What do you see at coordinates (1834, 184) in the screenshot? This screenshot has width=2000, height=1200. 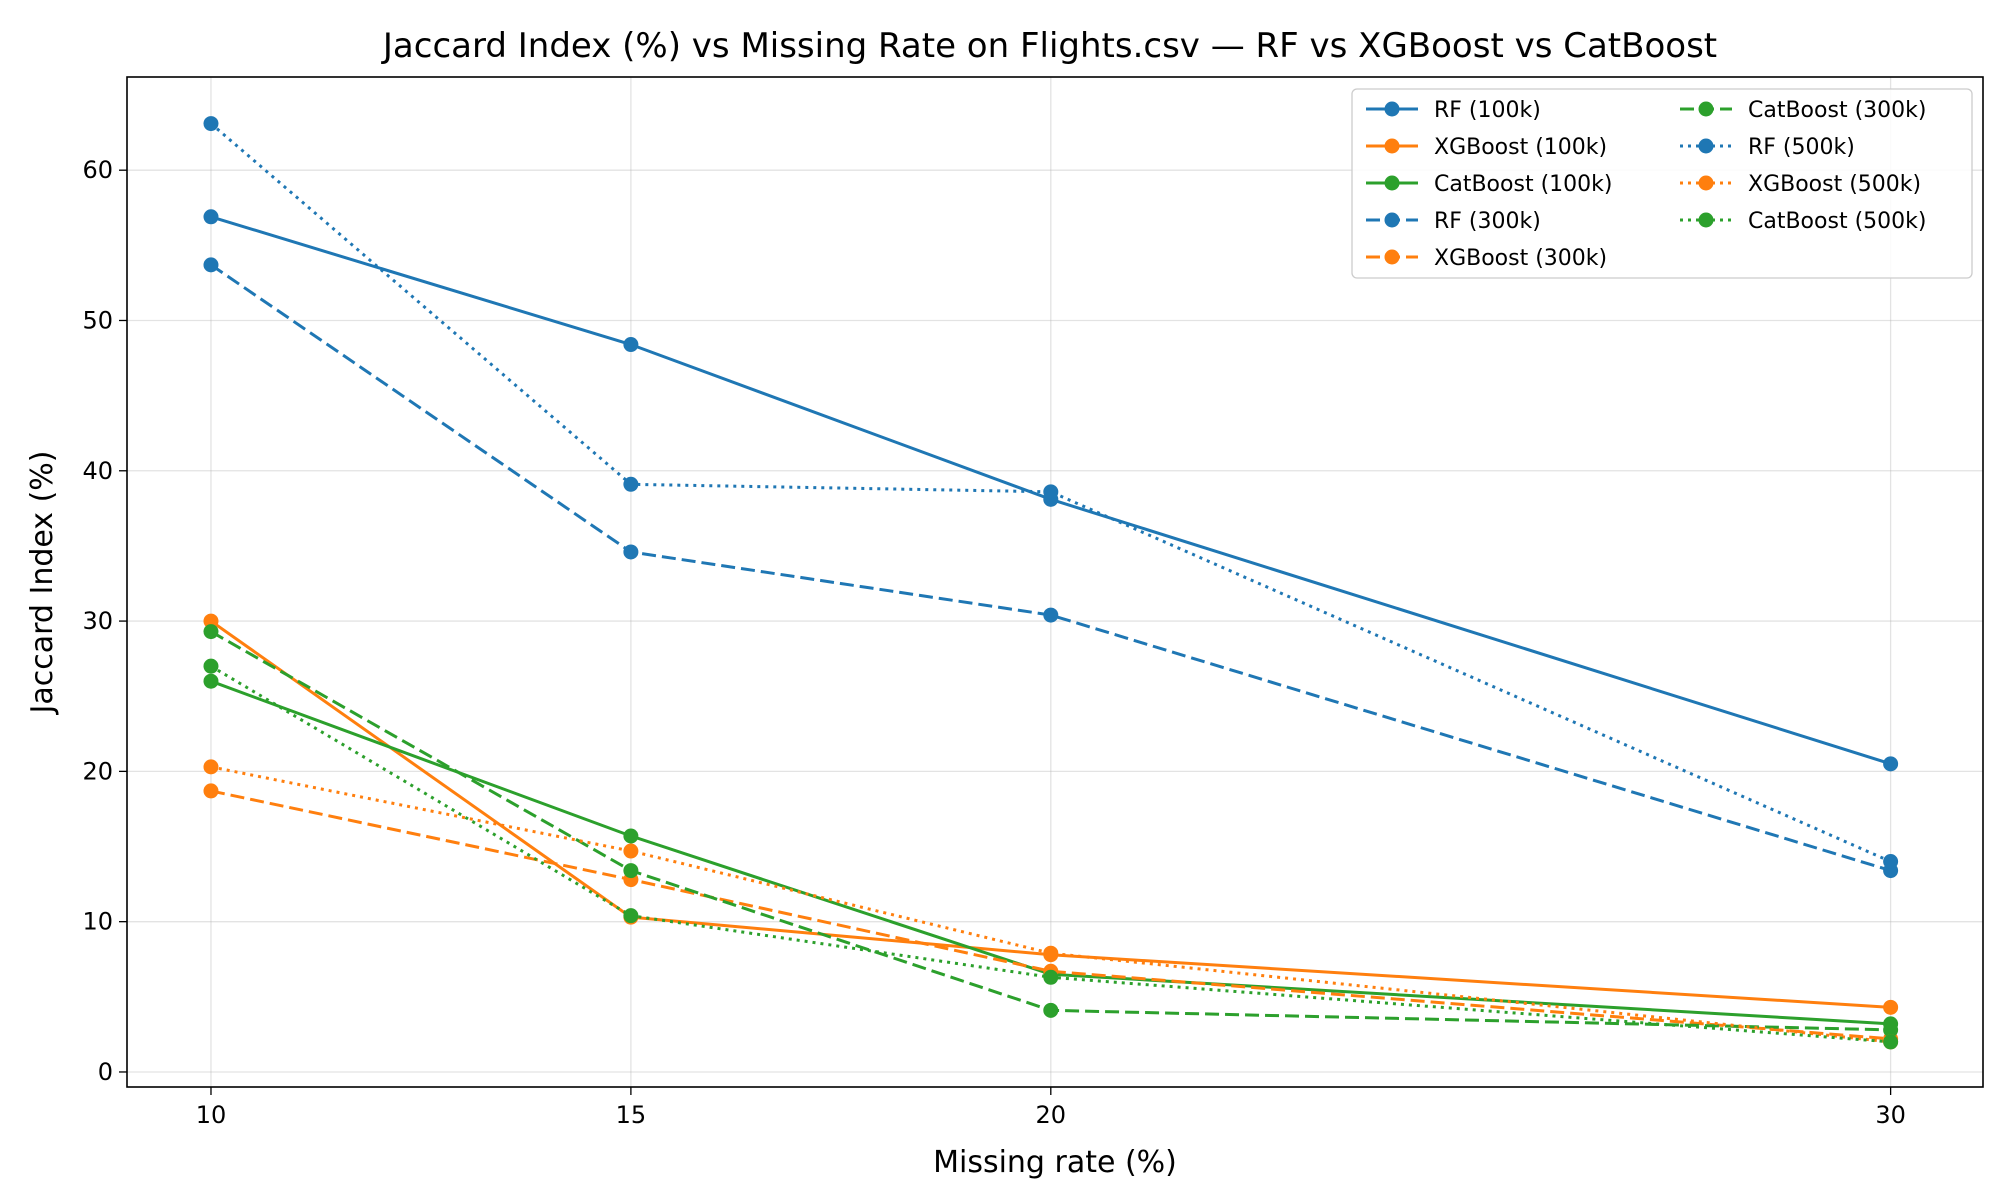 I see `legend-label: XGBoost (500k)` at bounding box center [1834, 184].